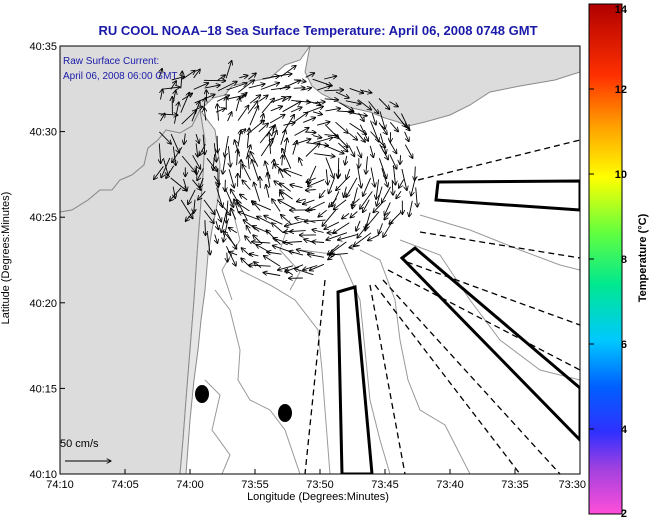 The height and width of the screenshot is (519, 651). What do you see at coordinates (43, 218) in the screenshot?
I see `y-tick-label: 40:25` at bounding box center [43, 218].